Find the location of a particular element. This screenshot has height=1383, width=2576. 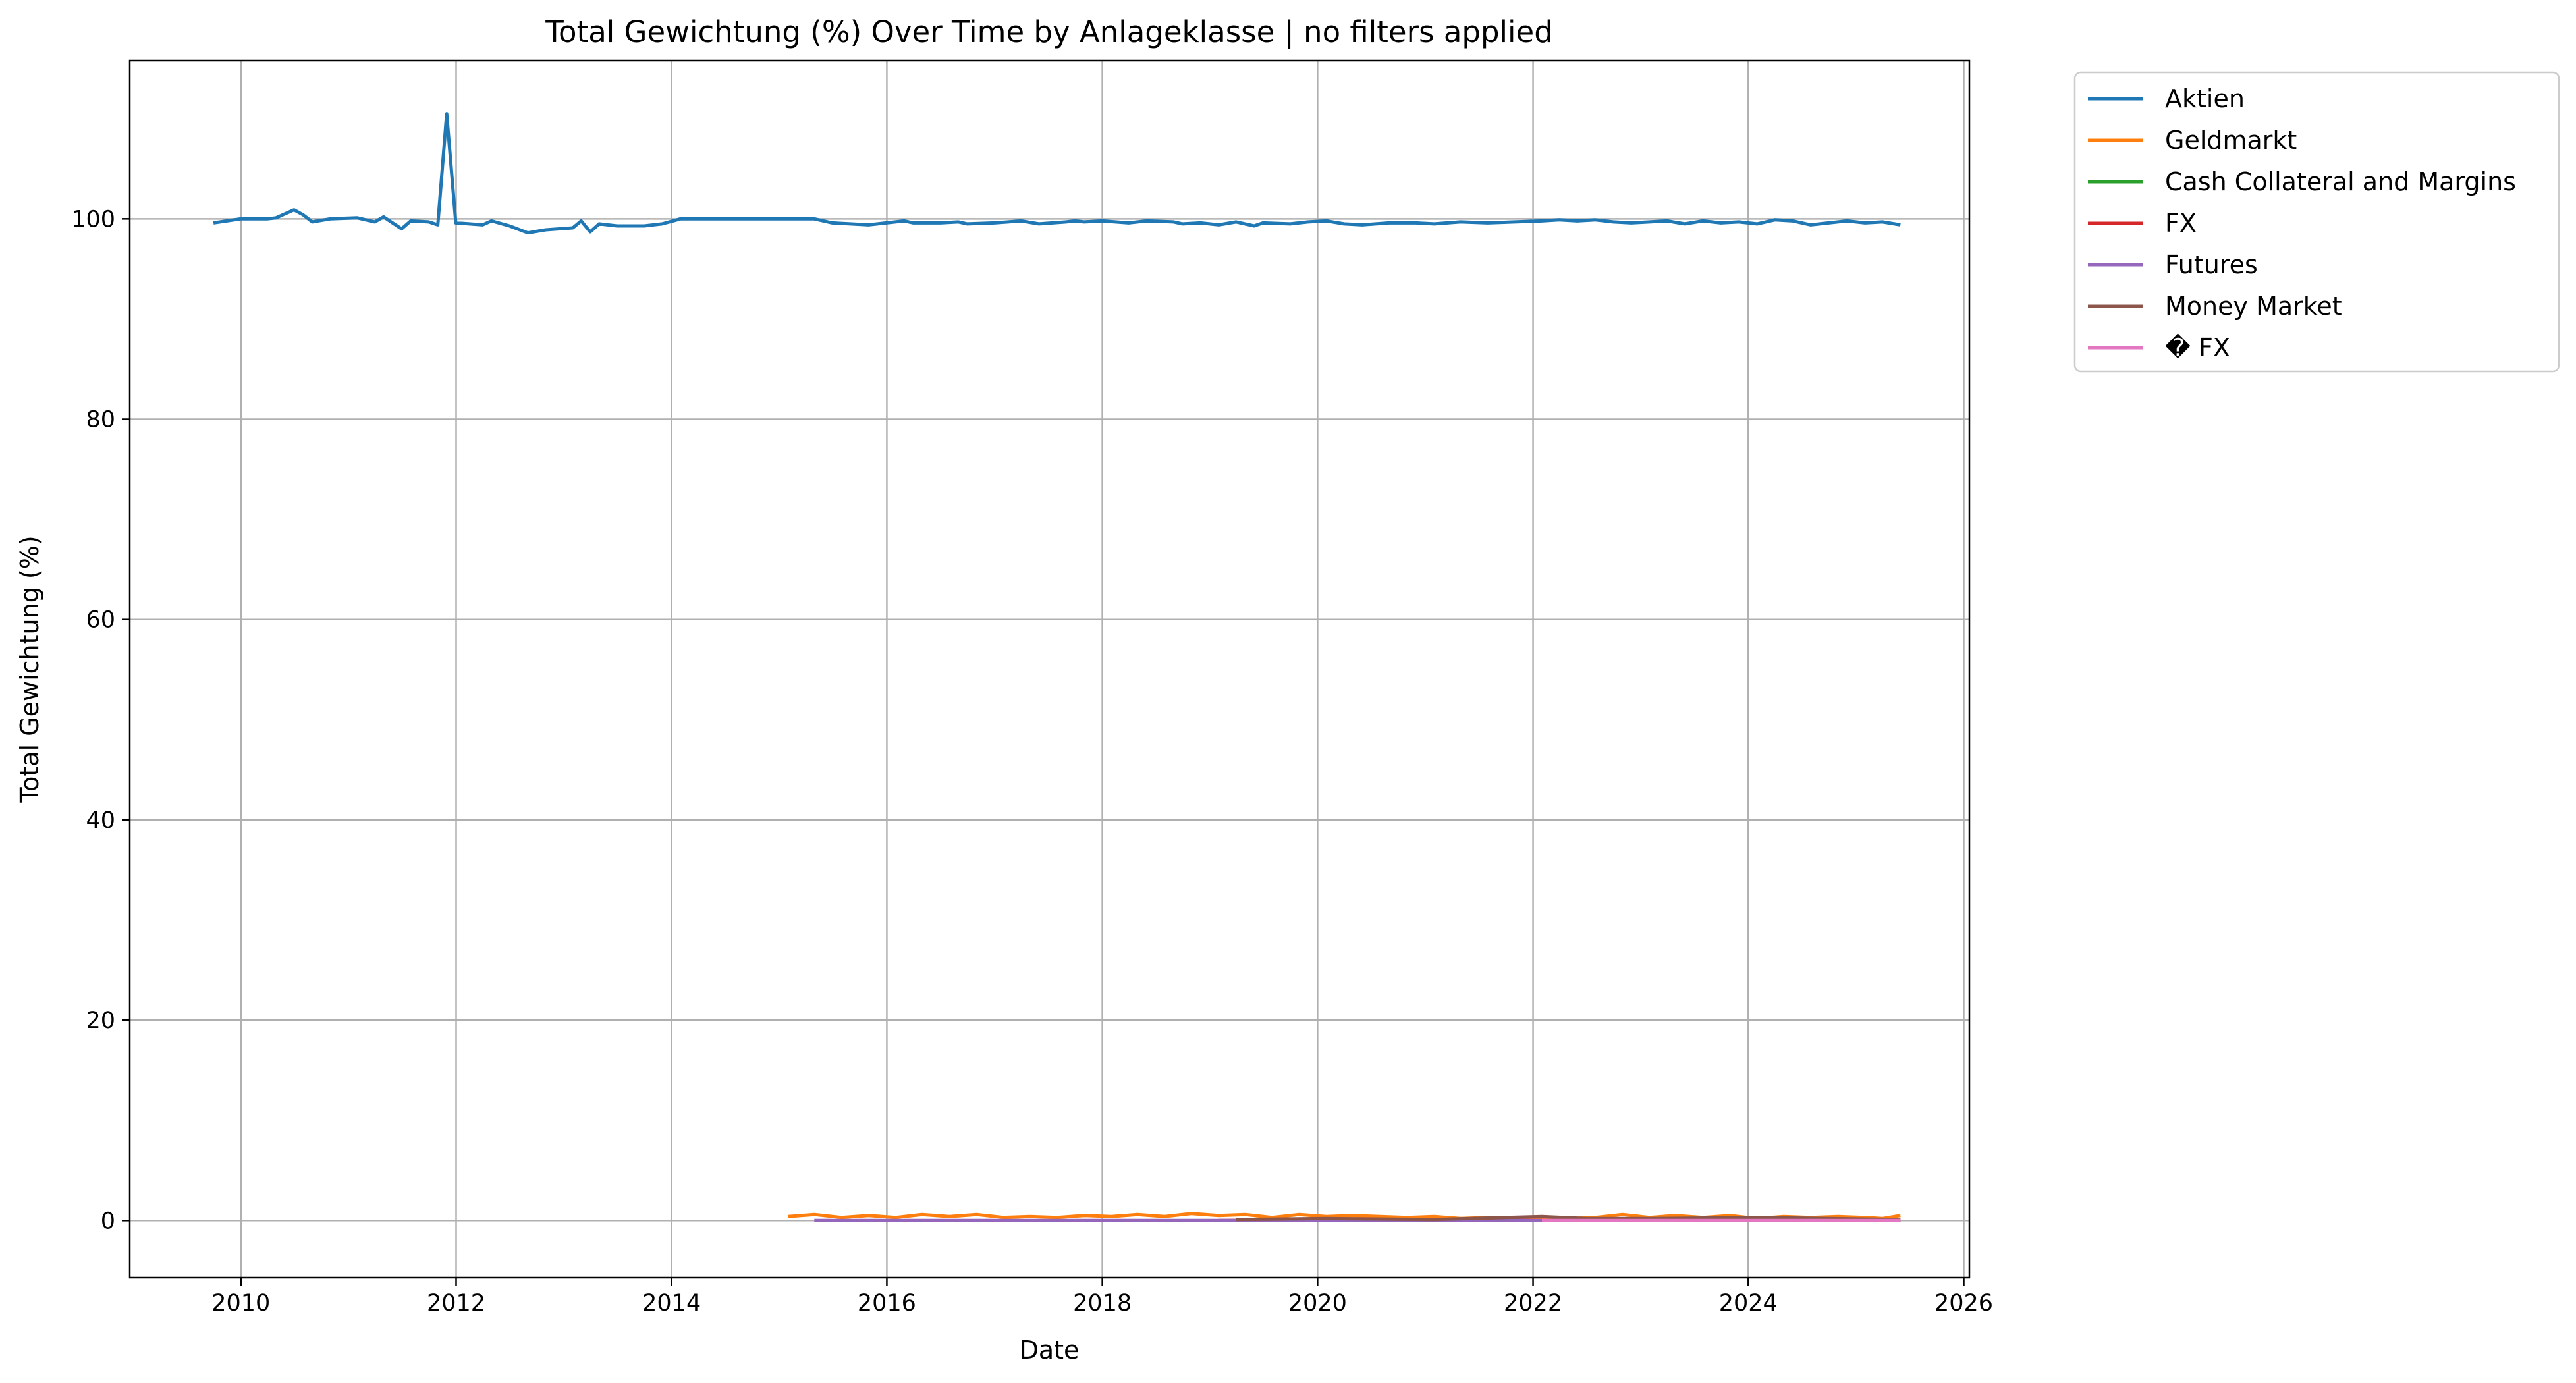

x-tick-label: 2020 is located at coordinates (1317, 1303).